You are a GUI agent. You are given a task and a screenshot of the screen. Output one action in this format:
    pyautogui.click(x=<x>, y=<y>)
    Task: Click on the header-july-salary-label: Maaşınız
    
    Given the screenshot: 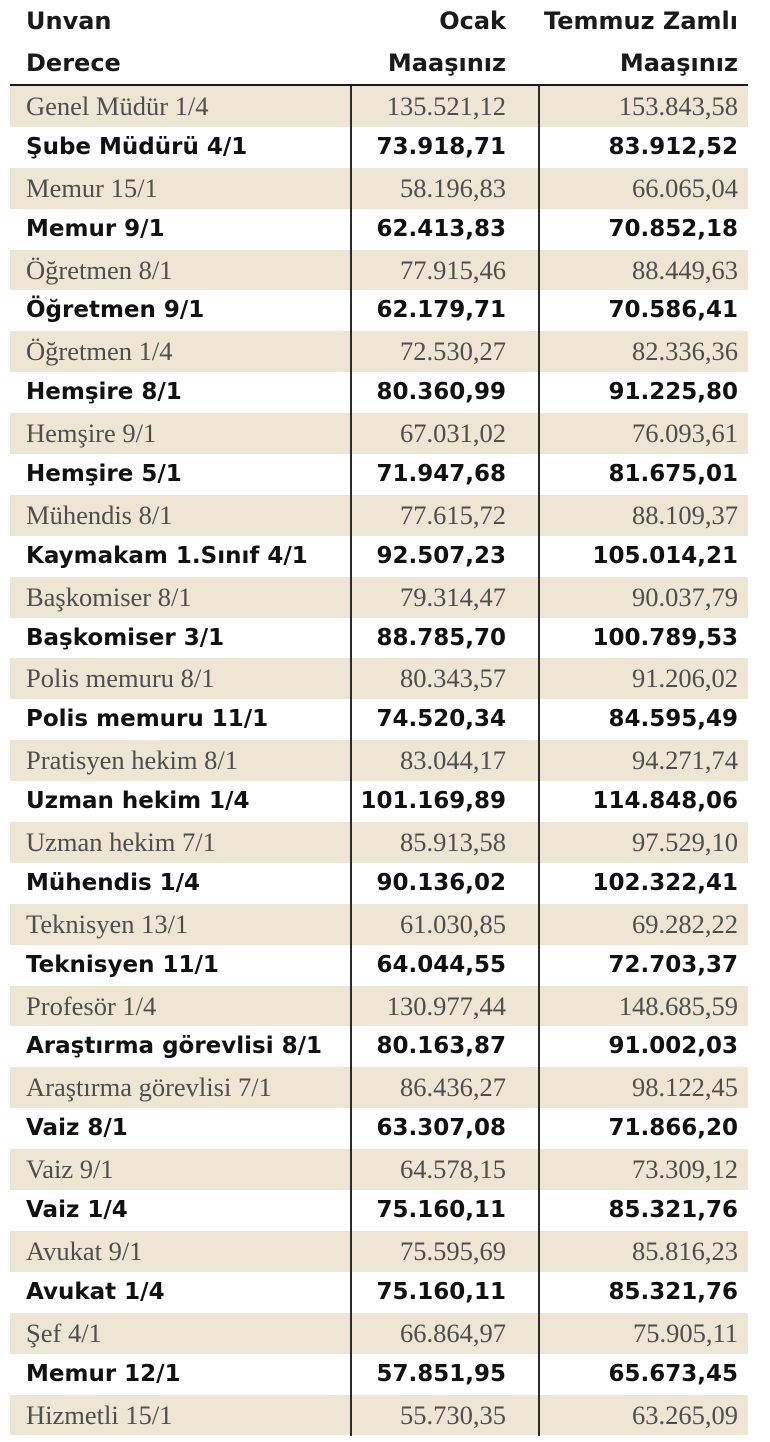 What is the action you would take?
    pyautogui.click(x=678, y=63)
    